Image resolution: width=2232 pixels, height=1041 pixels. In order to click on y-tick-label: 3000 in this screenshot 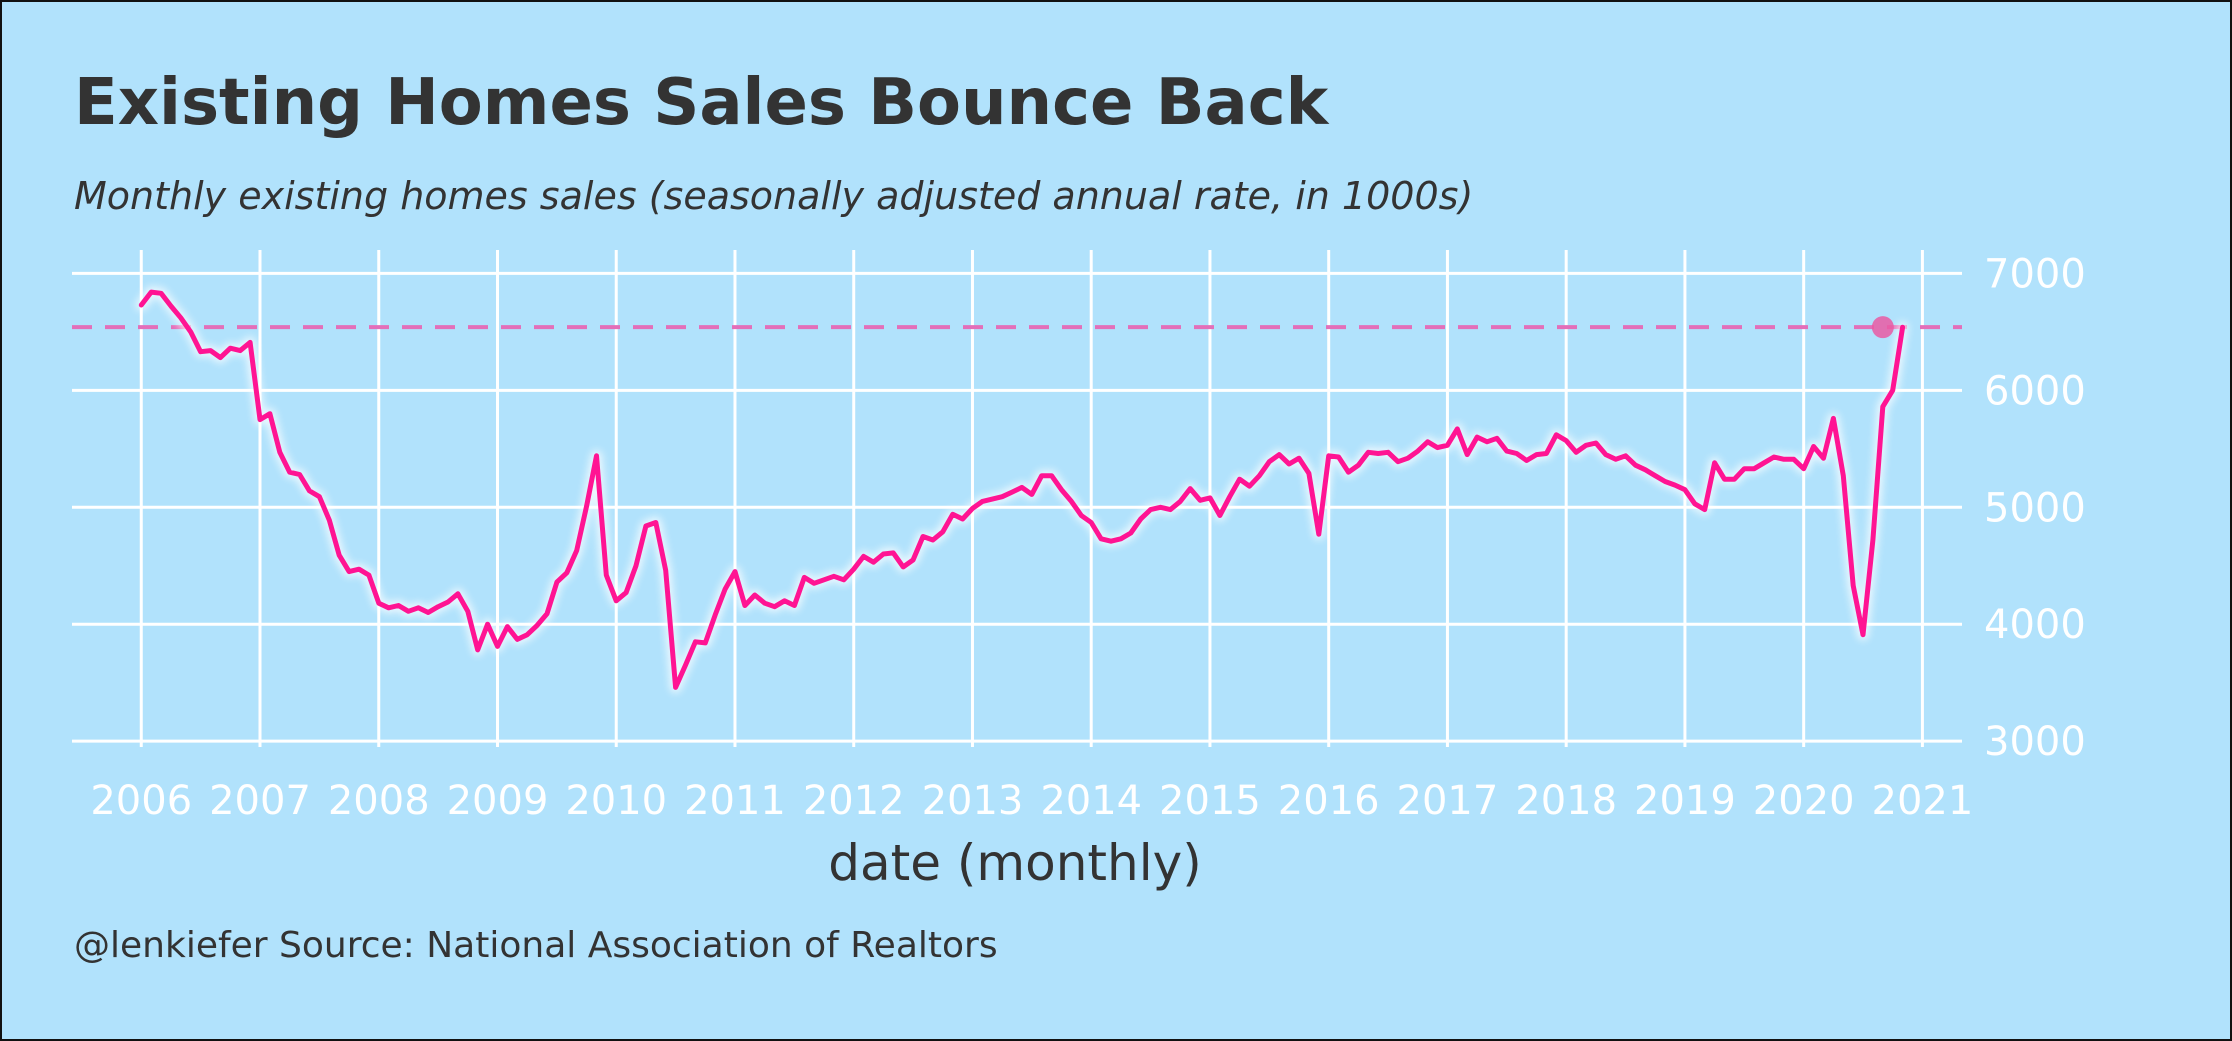, I will do `click(2035, 742)`.